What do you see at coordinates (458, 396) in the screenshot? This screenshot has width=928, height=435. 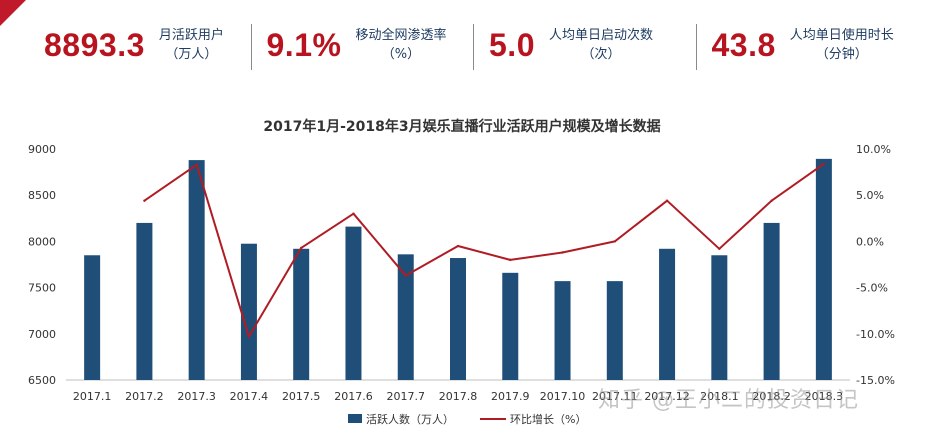 I see `x-tick-label: 2017.8` at bounding box center [458, 396].